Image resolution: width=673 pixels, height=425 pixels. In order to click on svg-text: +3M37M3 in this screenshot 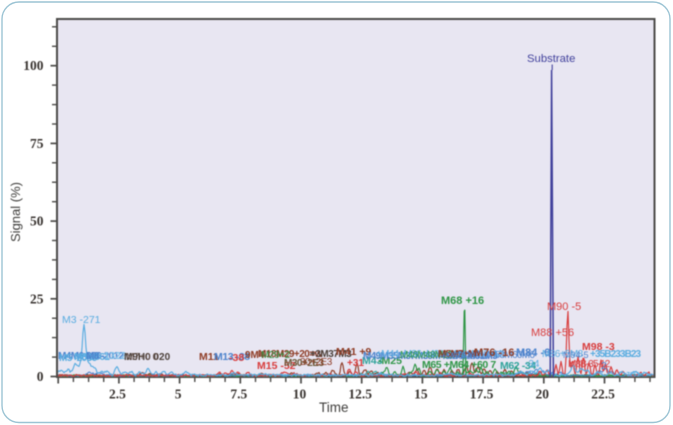, I will do `click(331, 354)`.